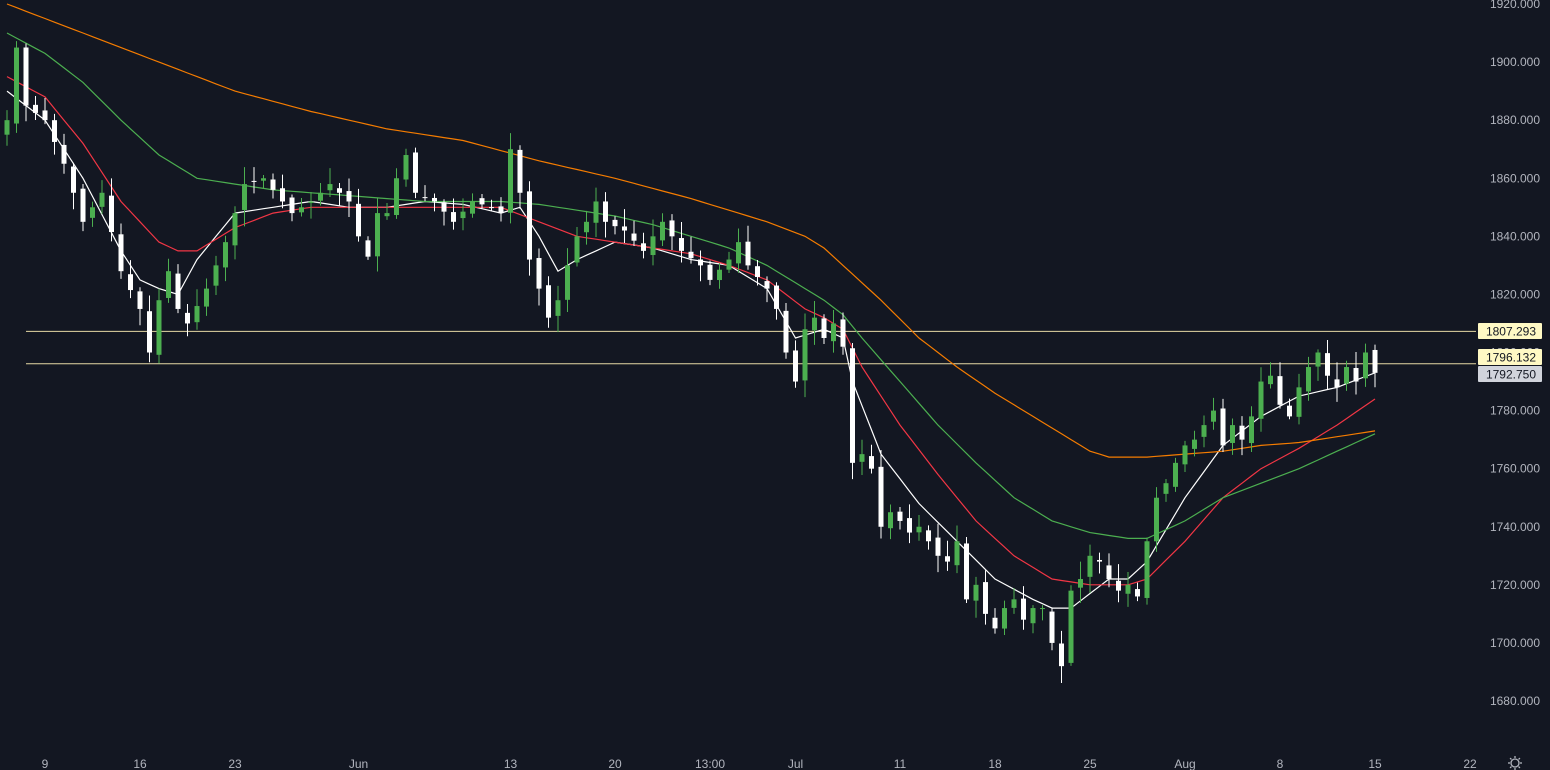  What do you see at coordinates (995, 763) in the screenshot?
I see `x-axis-tick-label: 18` at bounding box center [995, 763].